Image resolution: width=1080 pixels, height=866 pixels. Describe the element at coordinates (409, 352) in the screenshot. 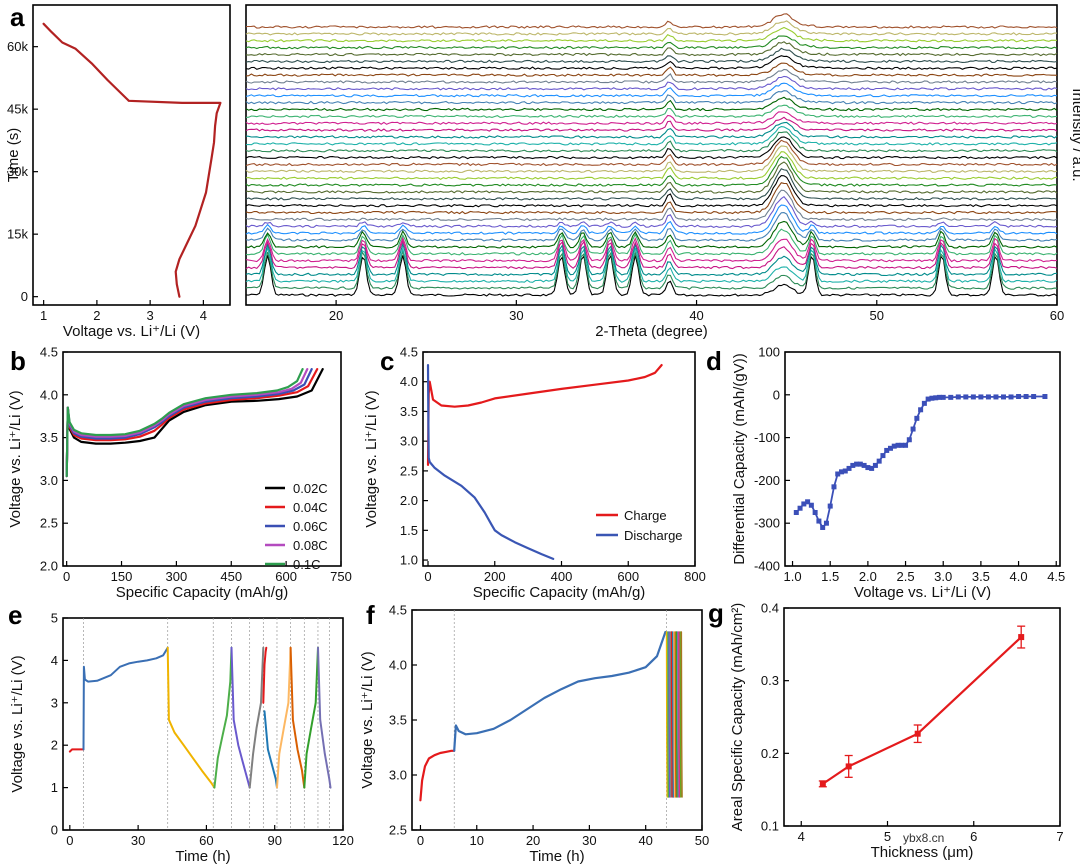

I see `y-tick-label: 4.5` at that location.